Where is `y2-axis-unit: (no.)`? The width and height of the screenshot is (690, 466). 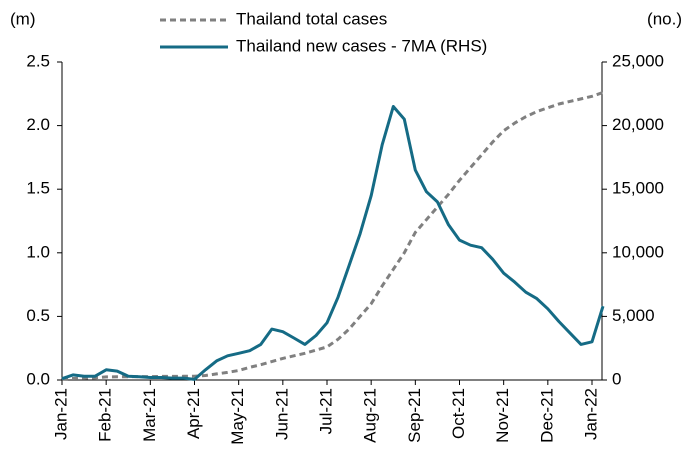
y2-axis-unit: (no.) is located at coordinates (664, 18).